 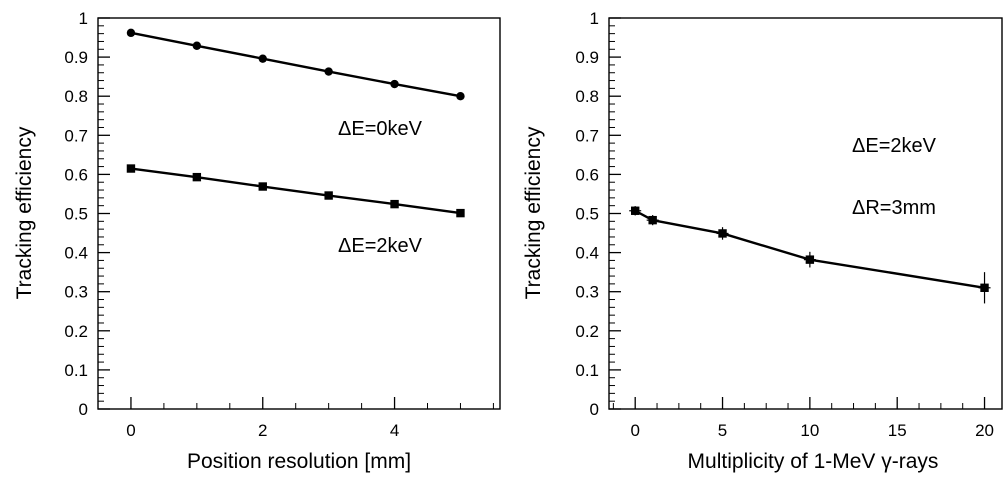 I want to click on left-series-layer, so click(x=295, y=123).